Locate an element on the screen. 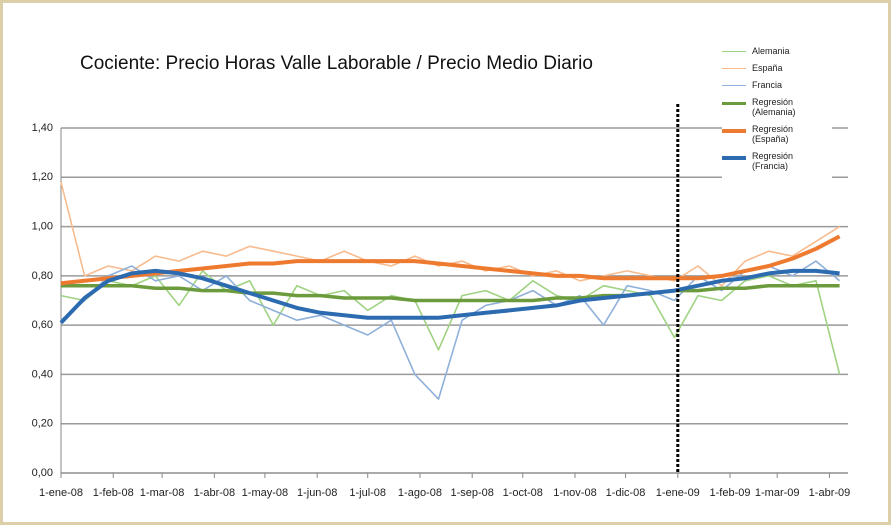 The image size is (891, 525). x-tick-label: 1-feb-08 is located at coordinates (113, 493).